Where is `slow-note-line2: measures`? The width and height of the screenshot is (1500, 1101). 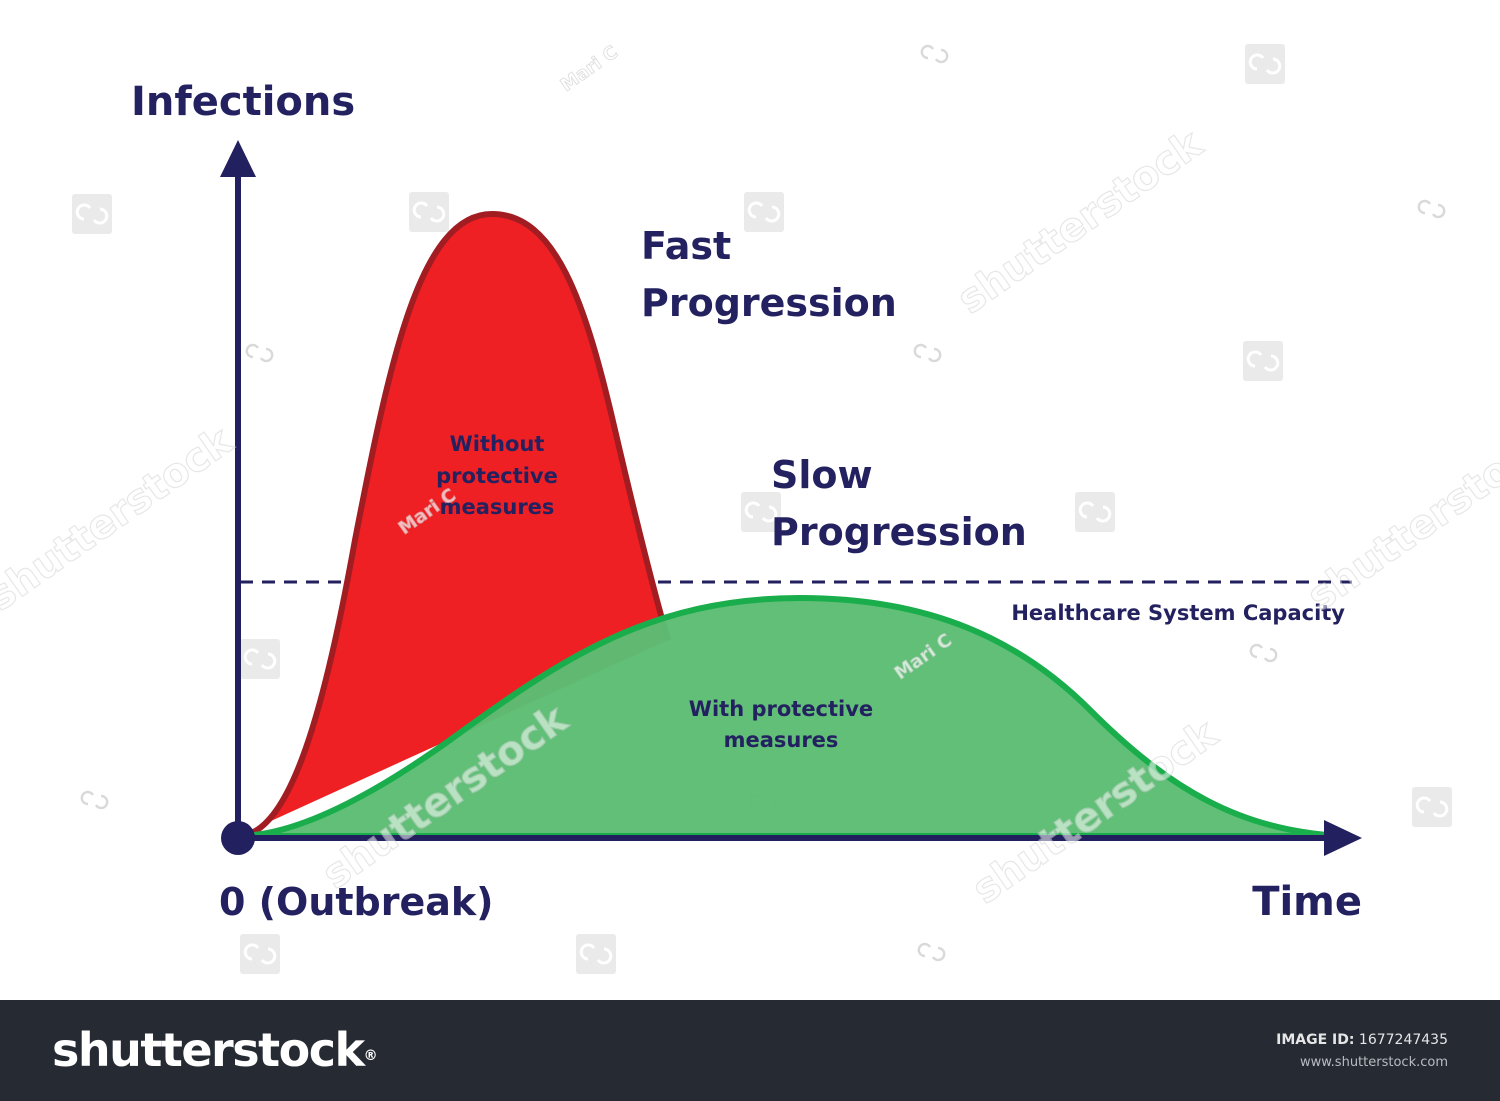
slow-note-line2: measures is located at coordinates (781, 740).